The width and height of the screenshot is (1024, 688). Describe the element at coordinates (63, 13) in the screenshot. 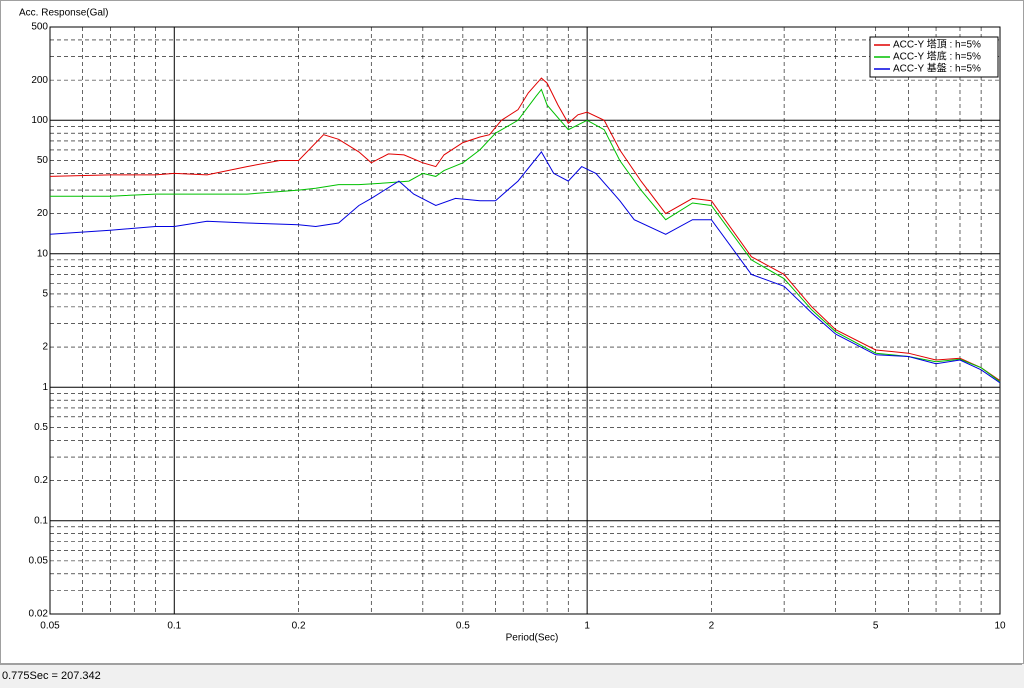

I see `chart-title: Acc. Response(Gal)` at that location.